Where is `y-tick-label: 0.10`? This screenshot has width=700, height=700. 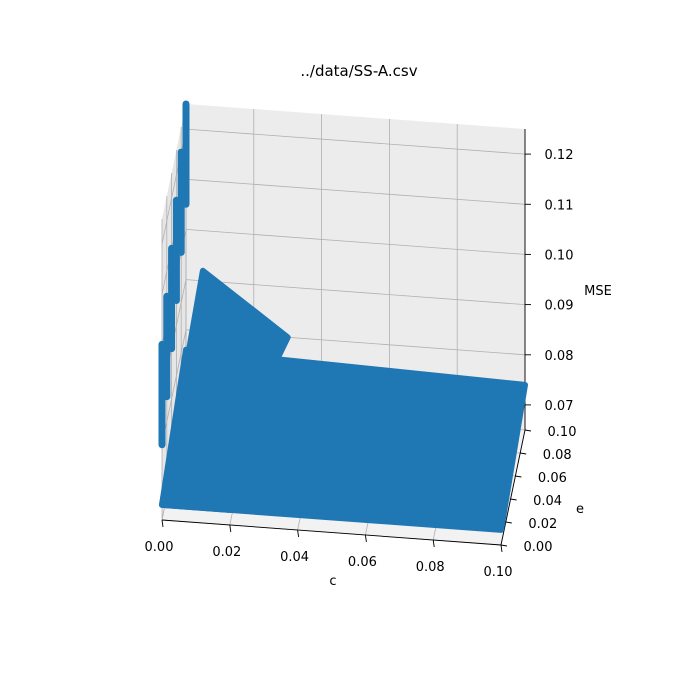
y-tick-label: 0.10 is located at coordinates (562, 432).